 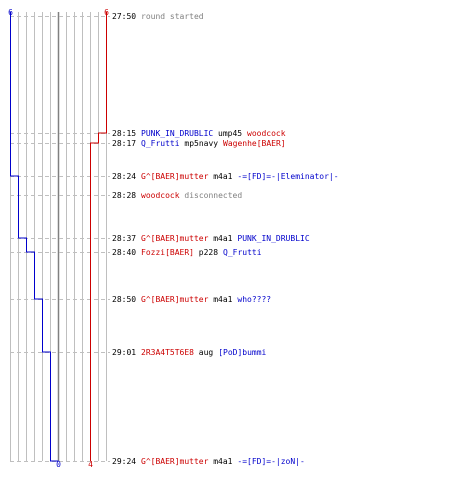 I want to click on event-row: 28:28 woodcock disconnected, so click(x=177, y=195).